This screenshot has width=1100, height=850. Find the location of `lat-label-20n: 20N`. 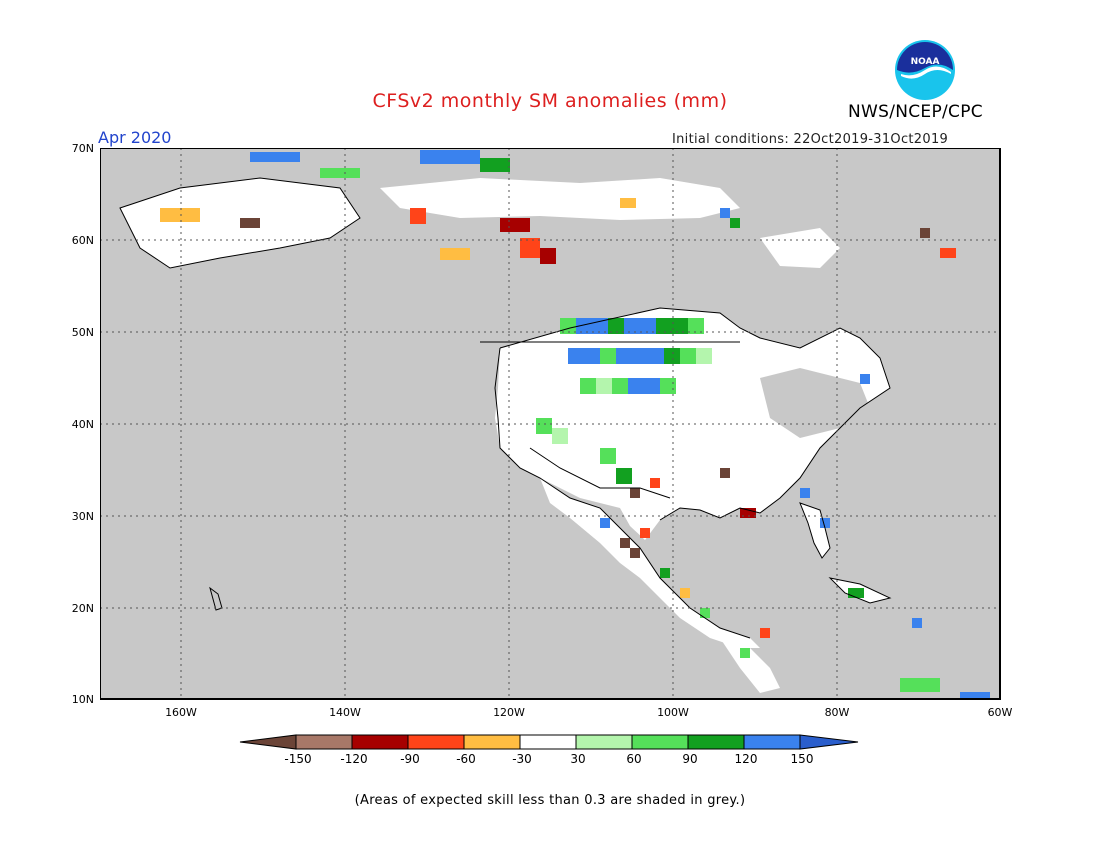

lat-label-20n: 20N is located at coordinates (82, 608).